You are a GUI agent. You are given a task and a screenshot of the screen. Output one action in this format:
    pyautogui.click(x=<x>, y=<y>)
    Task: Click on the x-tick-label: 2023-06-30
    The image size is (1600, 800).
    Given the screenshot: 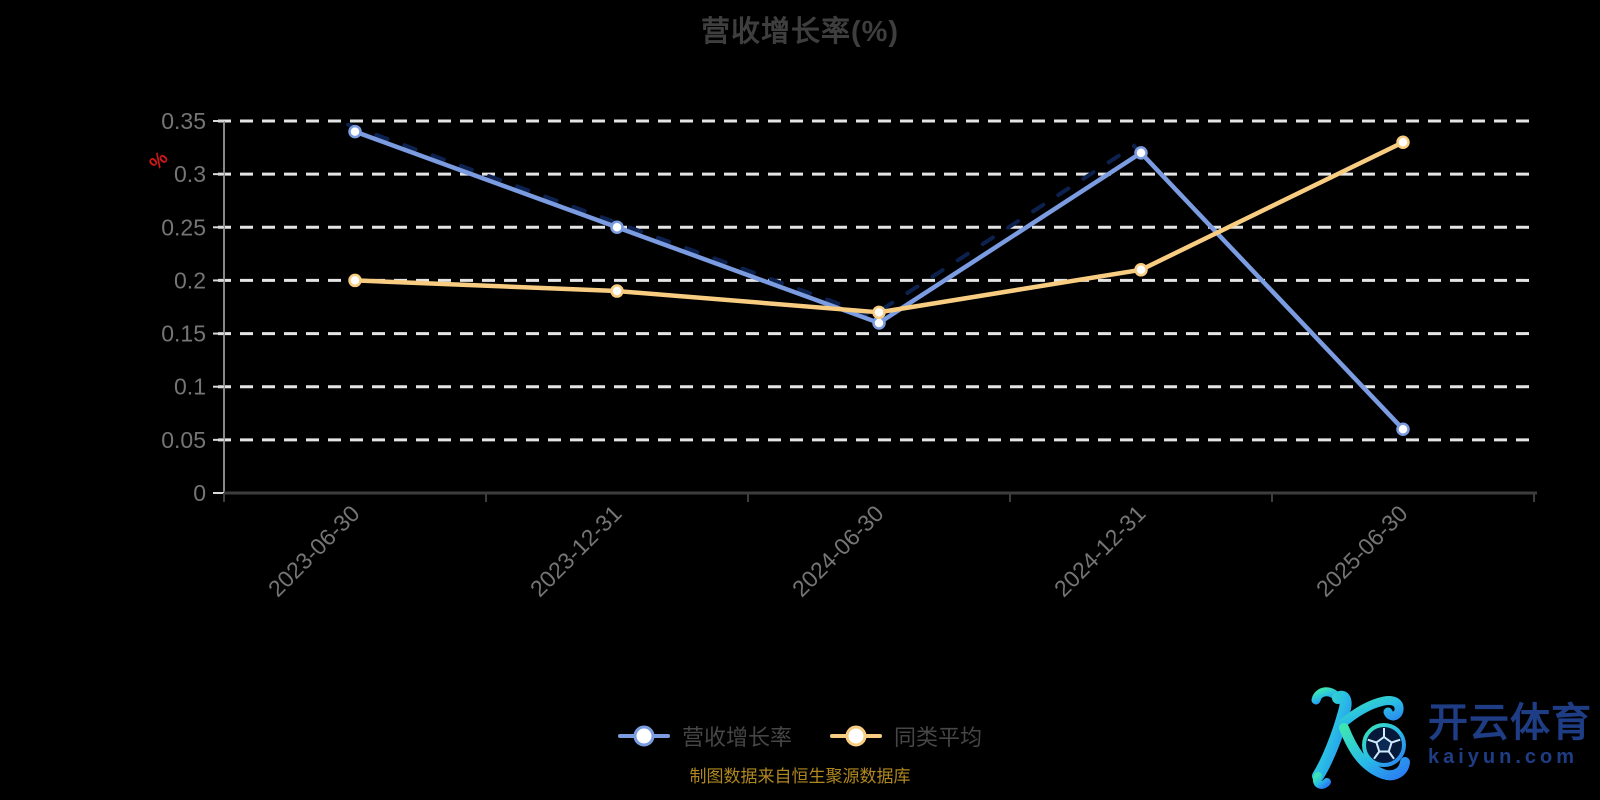 What is the action you would take?
    pyautogui.click(x=314, y=551)
    